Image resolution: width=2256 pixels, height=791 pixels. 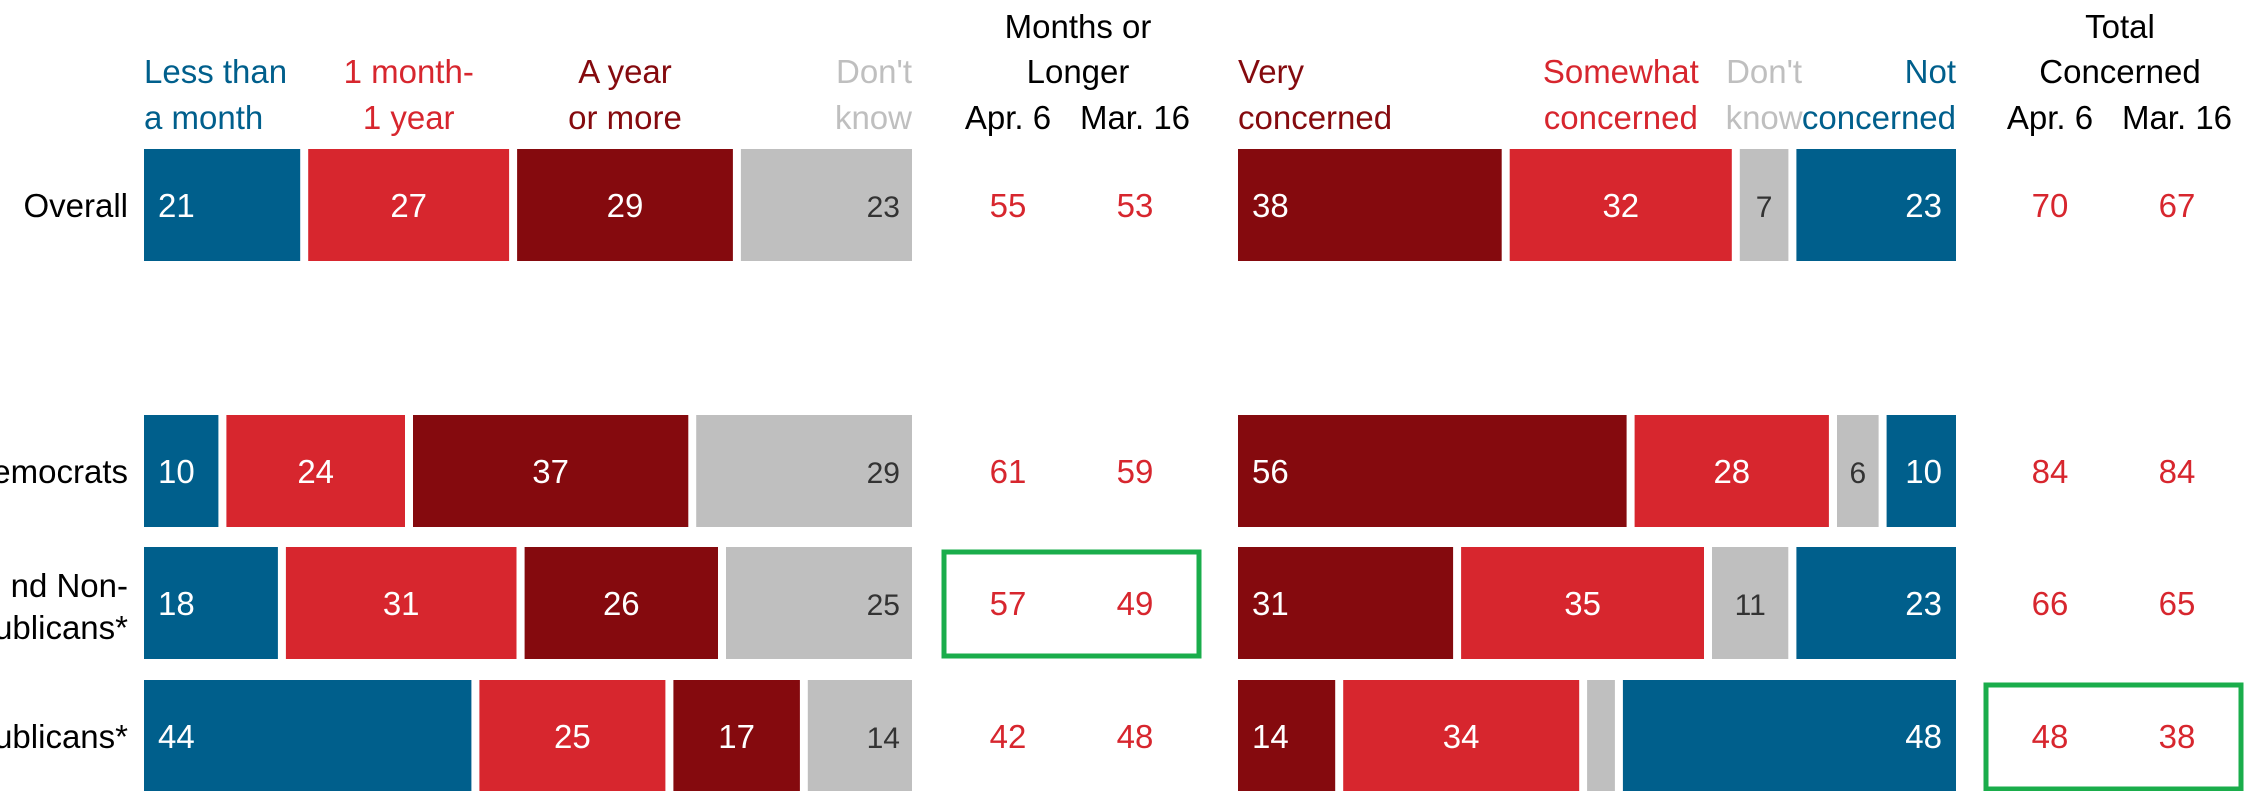 I want to click on duration-label-republicans-a-year-or-more: 17, so click(x=736, y=736).